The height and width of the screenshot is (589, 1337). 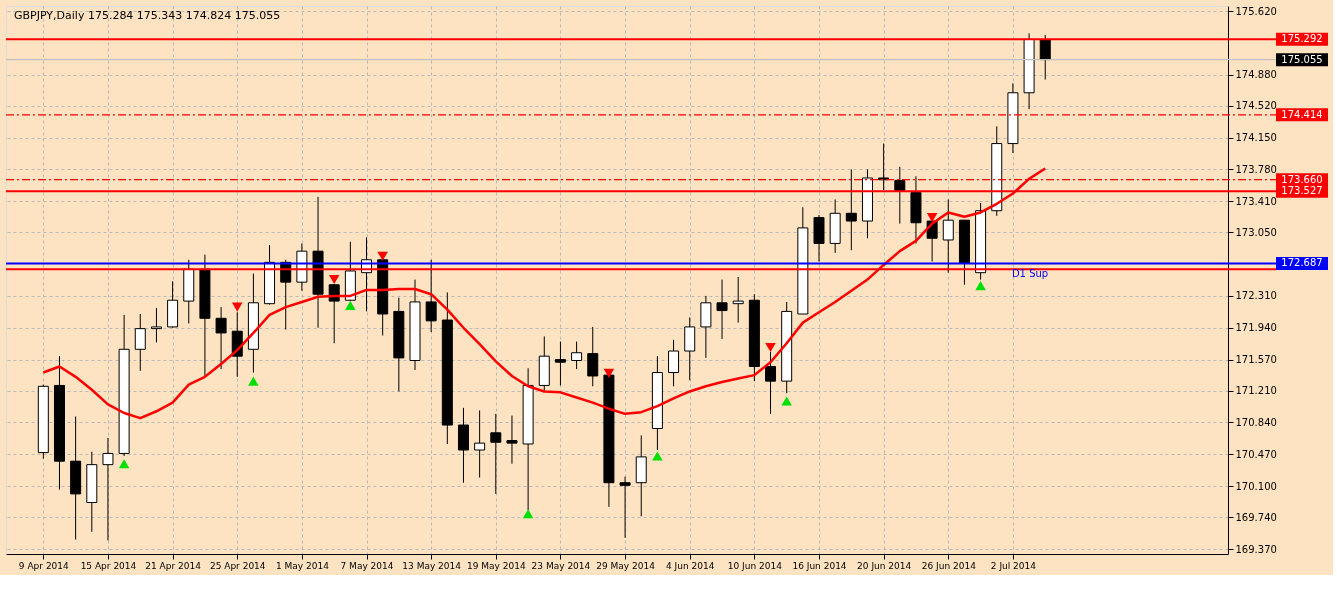 What do you see at coordinates (1256, 454) in the screenshot?
I see `y-tick-label: 170.470` at bounding box center [1256, 454].